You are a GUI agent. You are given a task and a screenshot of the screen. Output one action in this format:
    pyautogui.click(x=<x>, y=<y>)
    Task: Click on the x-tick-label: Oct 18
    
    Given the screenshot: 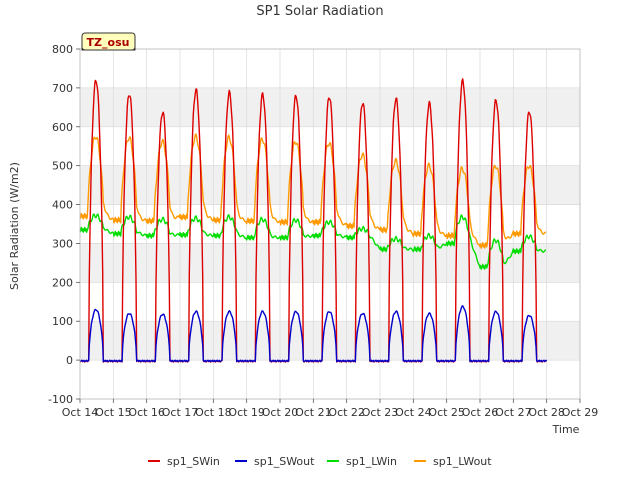 What is the action you would take?
    pyautogui.click(x=213, y=412)
    